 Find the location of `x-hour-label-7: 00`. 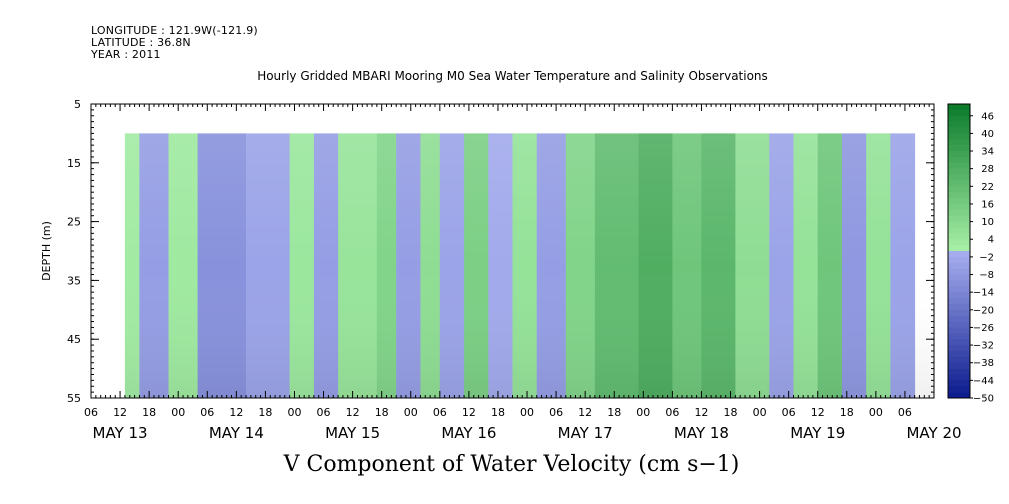

x-hour-label-7: 00 is located at coordinates (294, 412).